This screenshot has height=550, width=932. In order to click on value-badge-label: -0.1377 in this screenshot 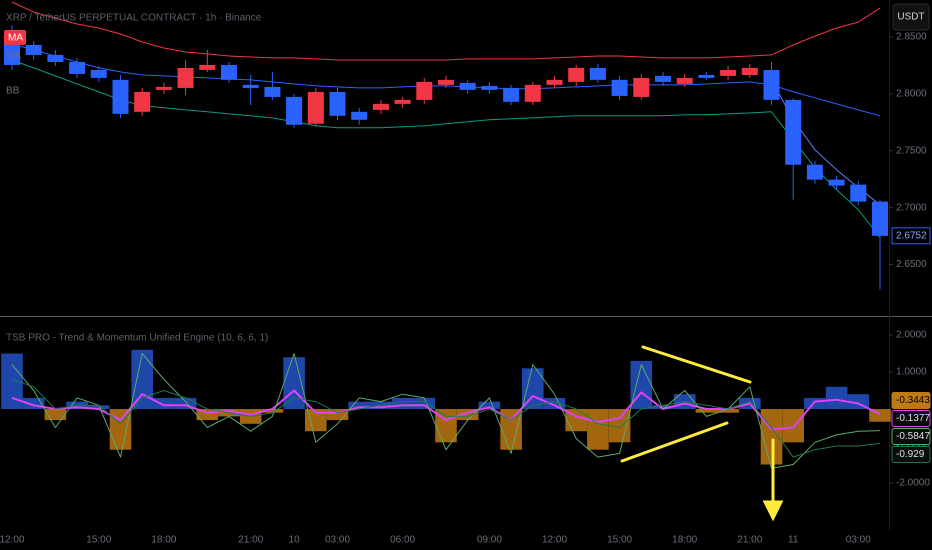, I will do `click(913, 418)`.